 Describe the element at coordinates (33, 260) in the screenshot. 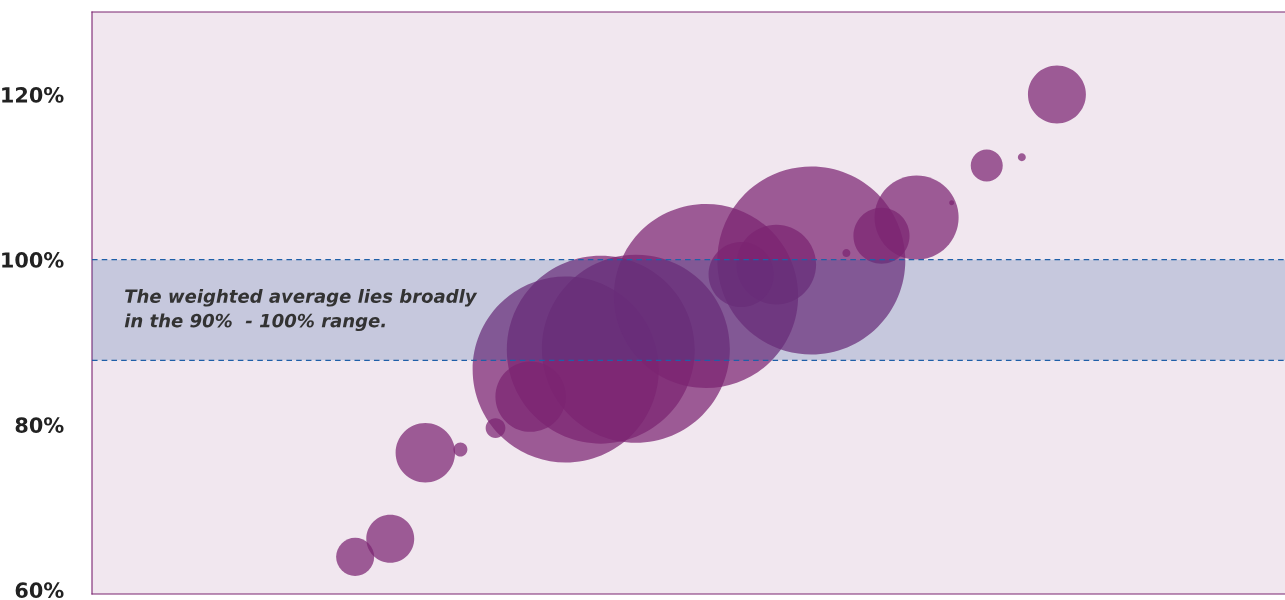

I see `y-tick-label: 100%` at that location.